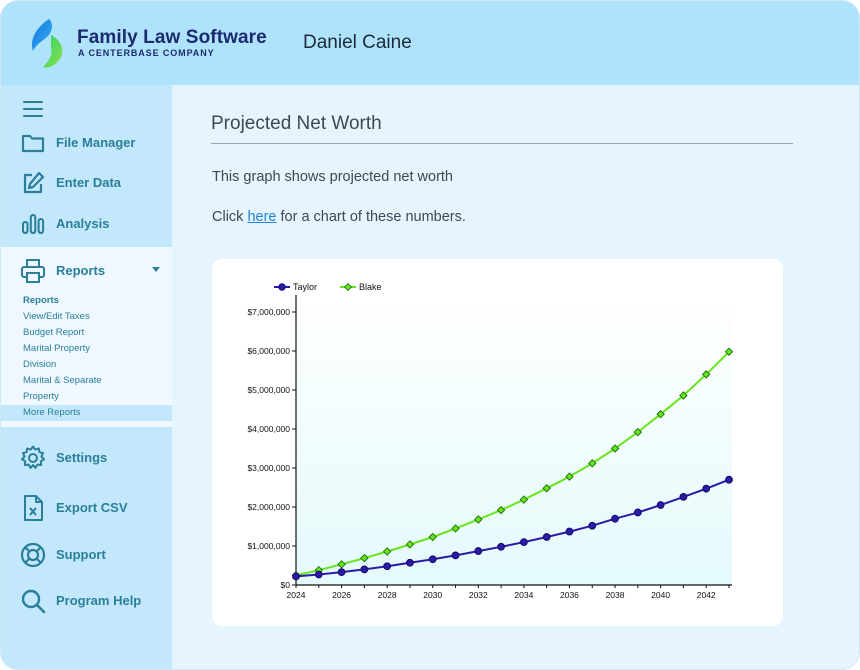 The image size is (860, 670). I want to click on submenu-item-marital-property: Marital Property, so click(57, 348).